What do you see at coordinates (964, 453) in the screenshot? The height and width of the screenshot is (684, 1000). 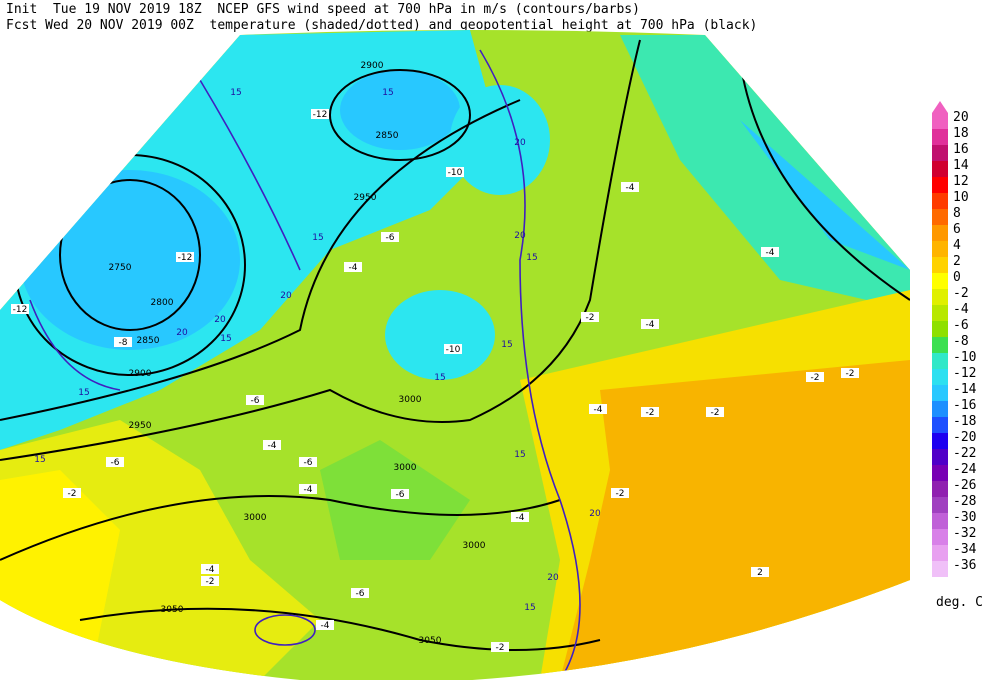 I see `colorbar-label: -22` at bounding box center [964, 453].